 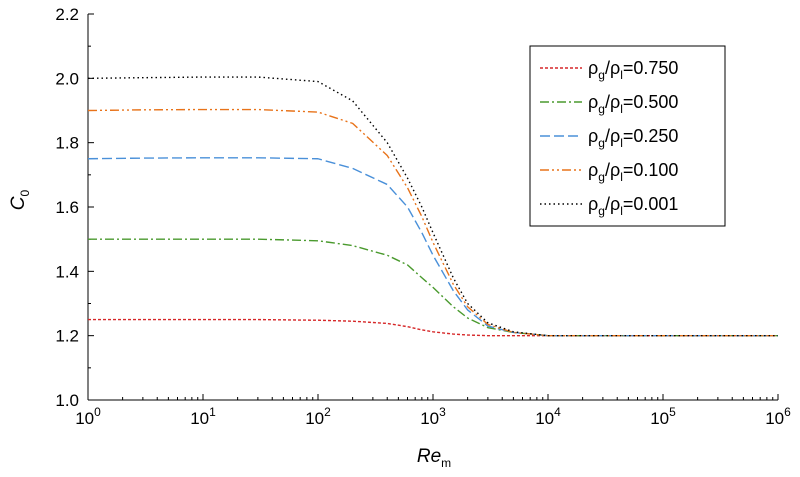 I want to click on x-tick-label: 10⁰, so click(x=88, y=416).